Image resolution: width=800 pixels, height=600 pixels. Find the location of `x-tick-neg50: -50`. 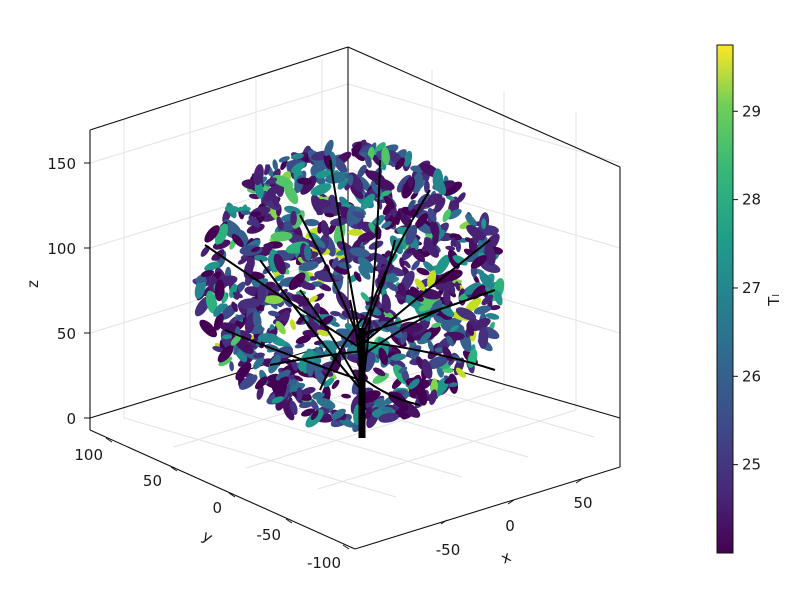

x-tick-neg50: -50 is located at coordinates (448, 550).